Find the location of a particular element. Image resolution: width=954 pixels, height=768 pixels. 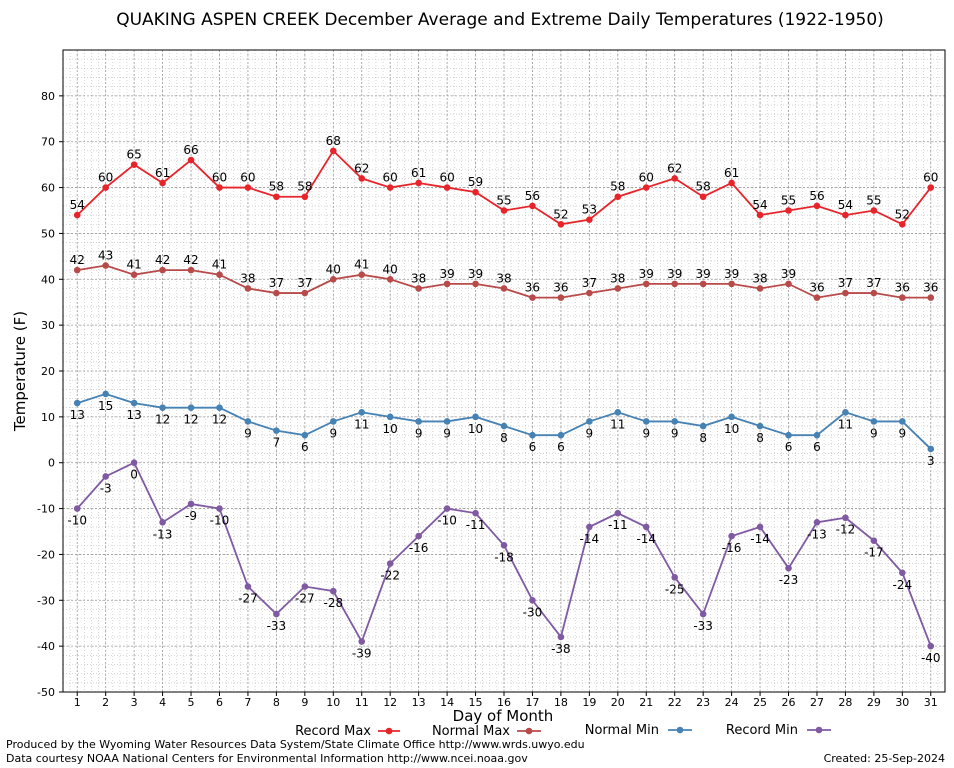

data-label: -27 is located at coordinates (248, 599).